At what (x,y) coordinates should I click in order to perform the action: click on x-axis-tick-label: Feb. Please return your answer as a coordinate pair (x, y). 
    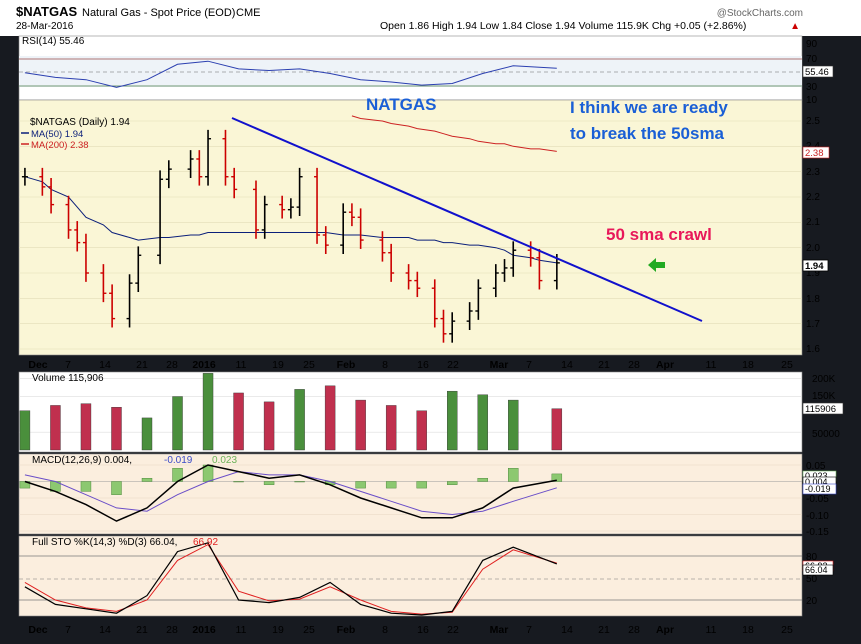
    Looking at the image, I should click on (346, 365).